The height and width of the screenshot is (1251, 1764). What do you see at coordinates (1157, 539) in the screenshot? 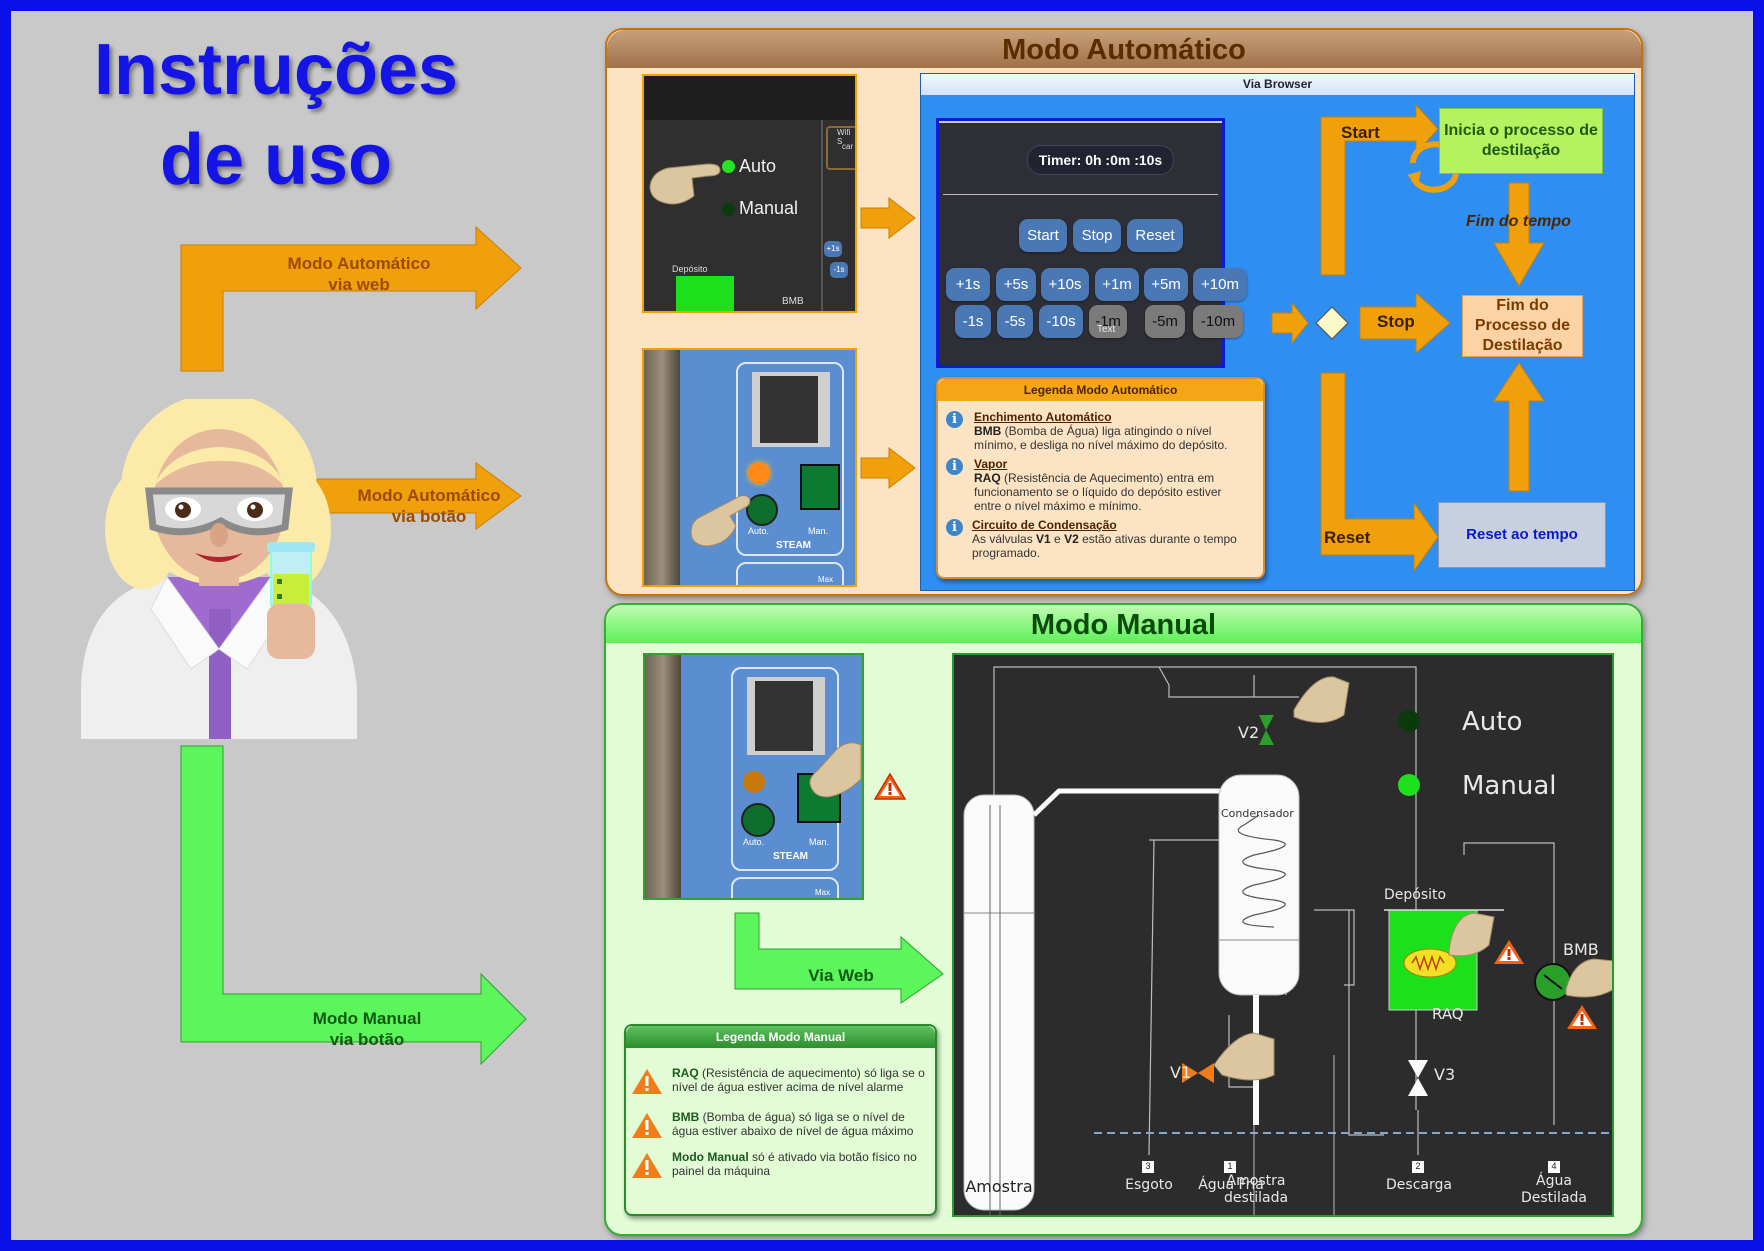
I see `legend3-post: estão ativas durante o tempo` at bounding box center [1157, 539].